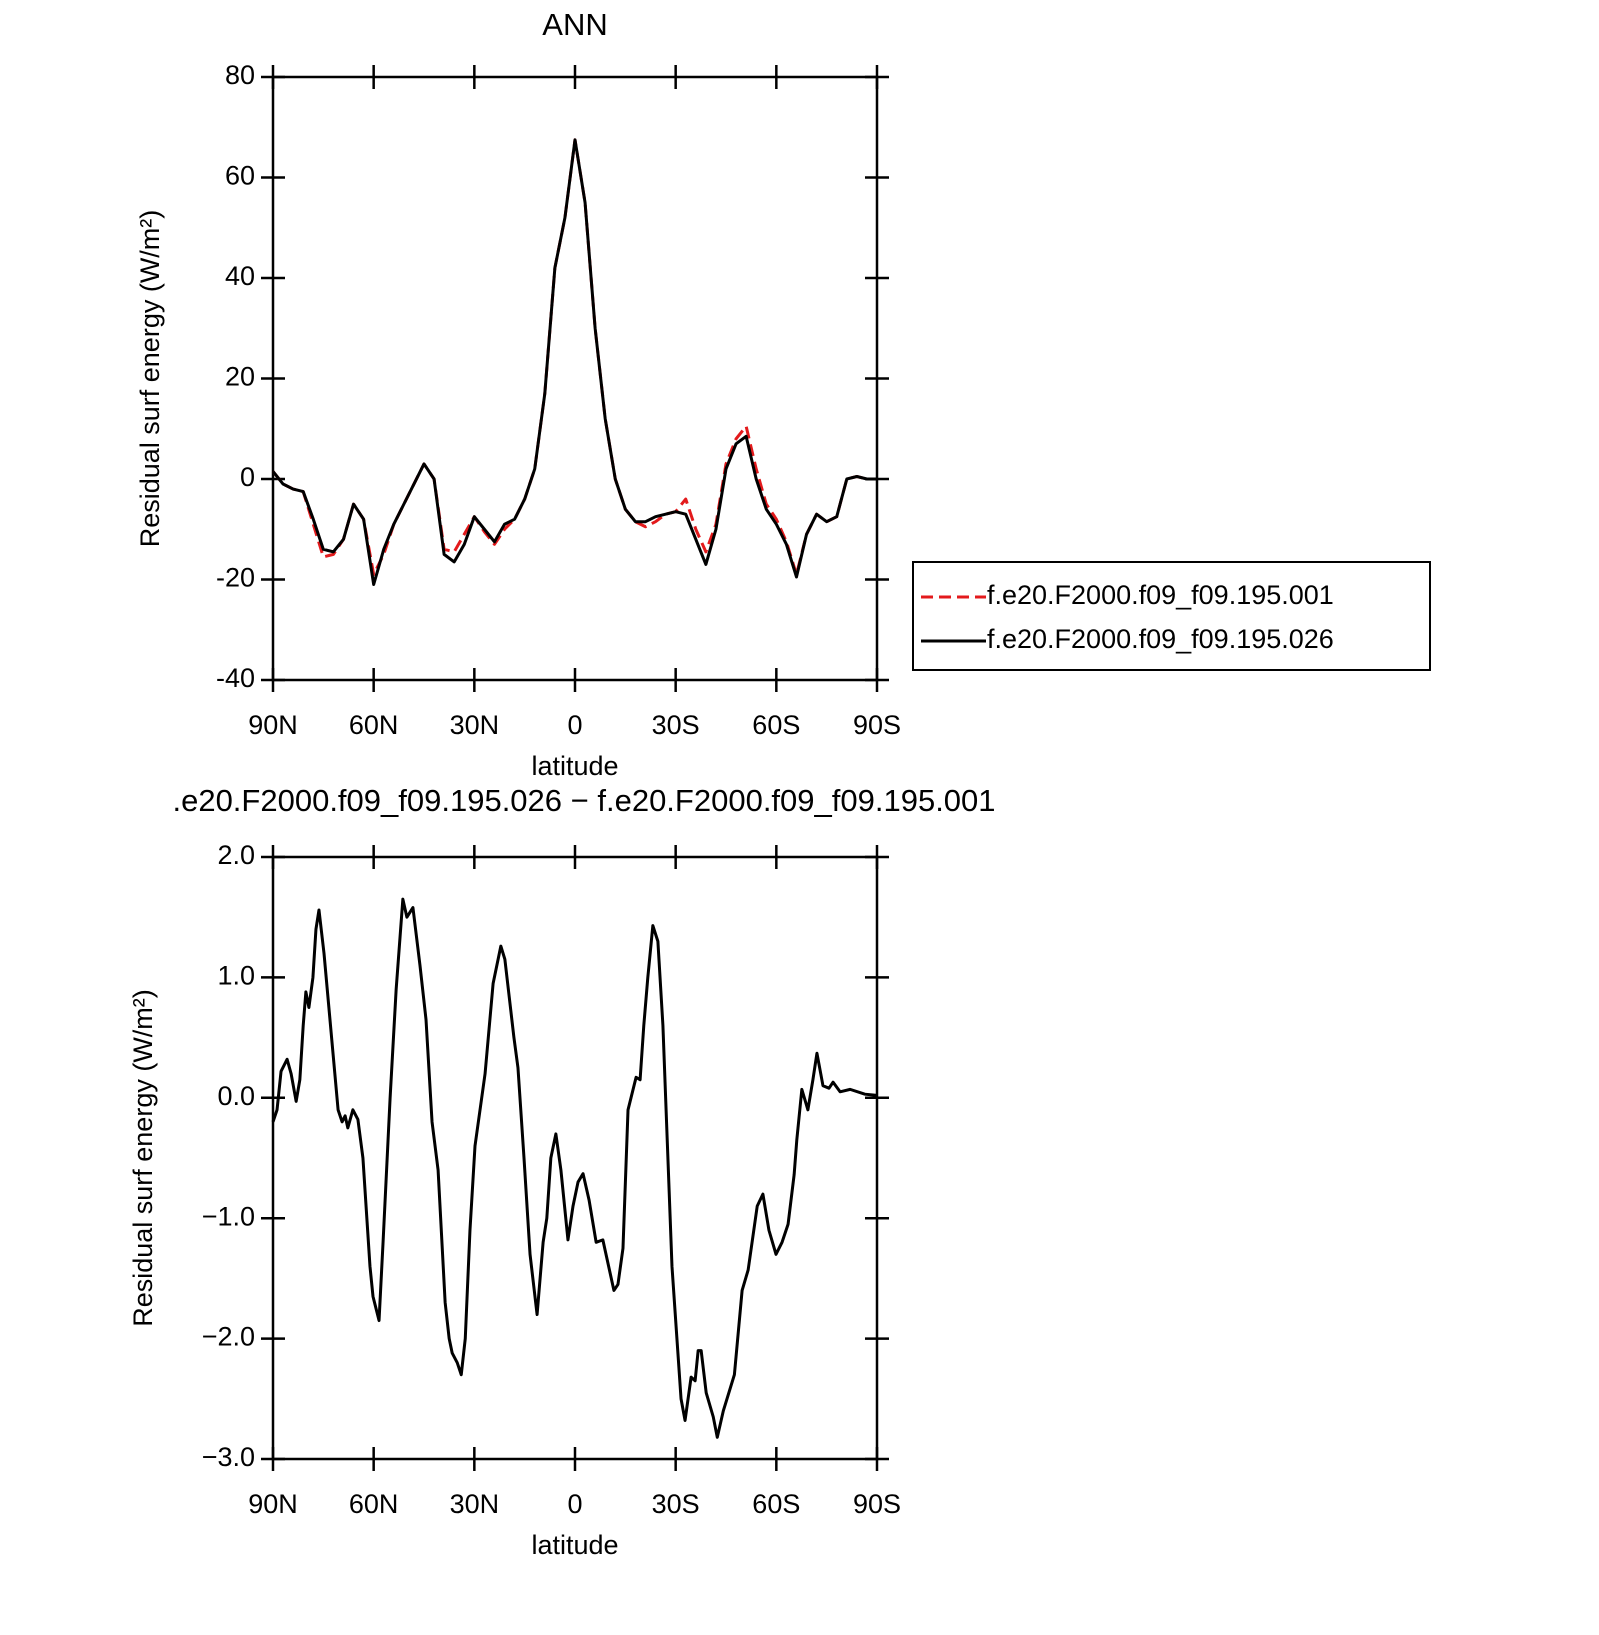 Image resolution: width=1599 pixels, height=1635 pixels. I want to click on legend-label: f.e20.F2000.f09_f09.195.001, so click(1160, 595).